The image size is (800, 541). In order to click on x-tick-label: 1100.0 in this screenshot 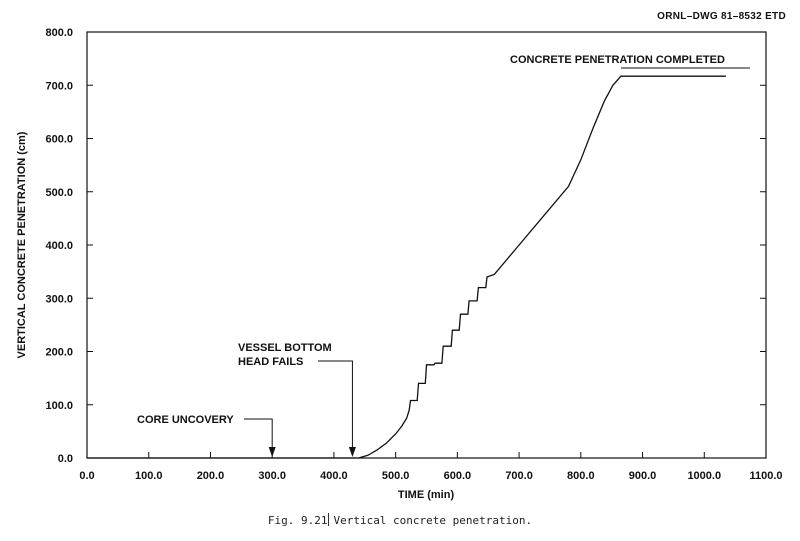, I will do `click(765, 476)`.